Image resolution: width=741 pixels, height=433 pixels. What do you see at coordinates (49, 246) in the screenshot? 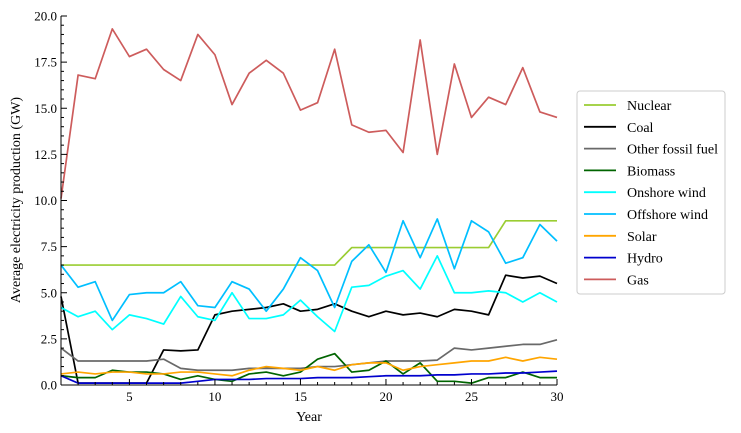
I see `y-tick-label: 7.5` at bounding box center [49, 246].